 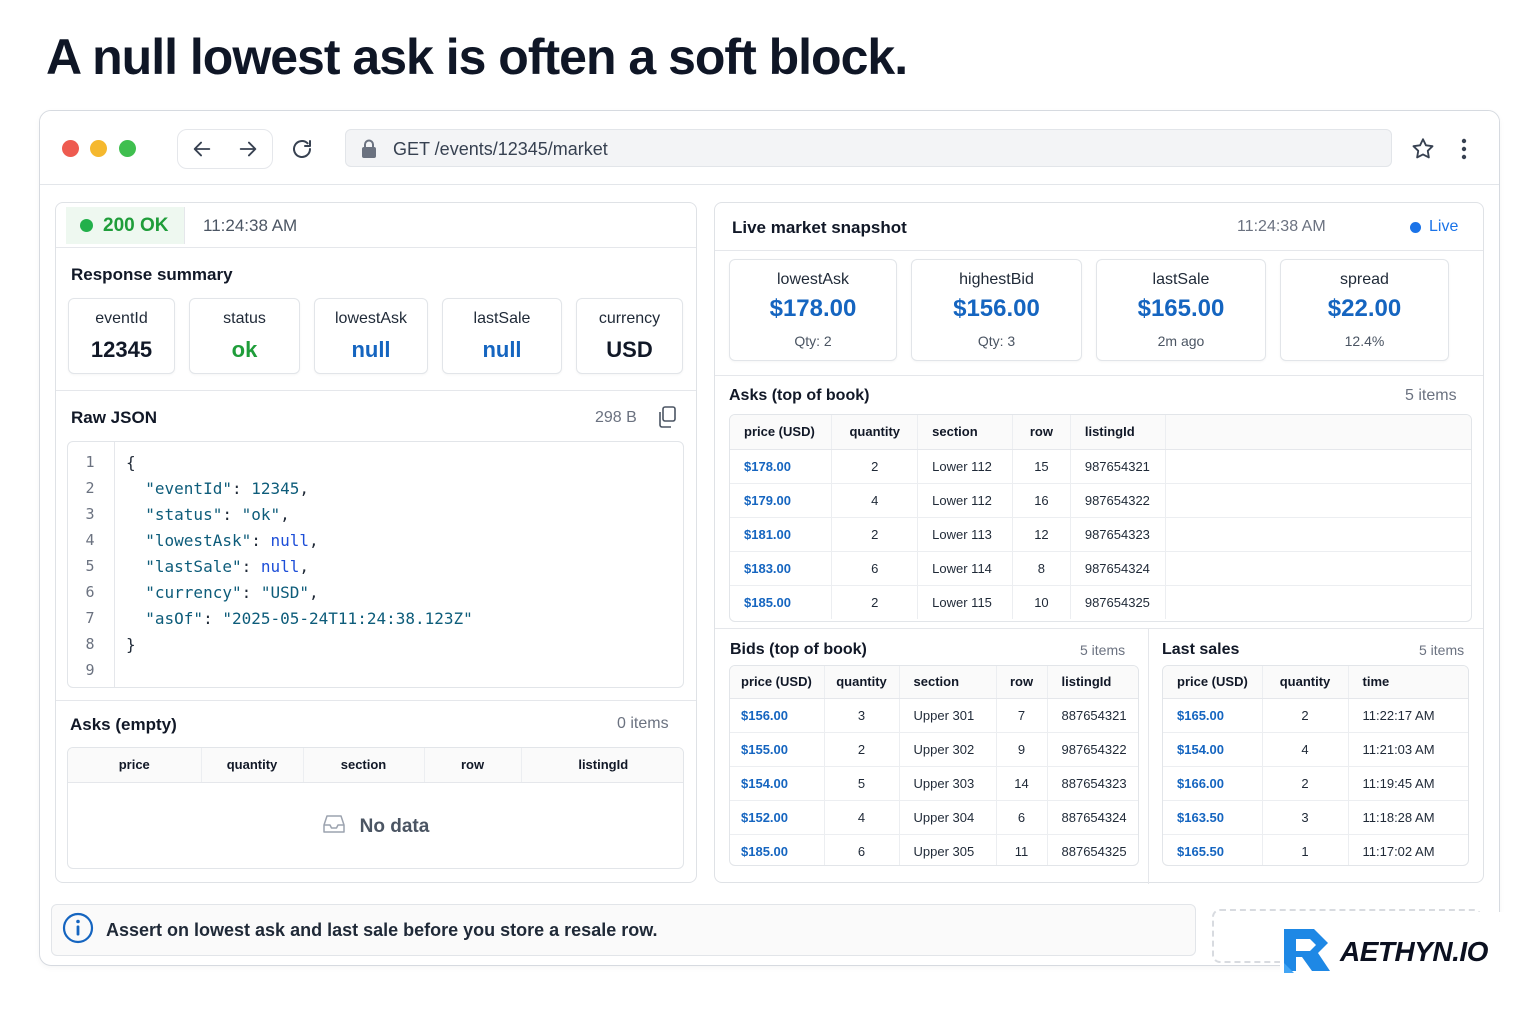 What do you see at coordinates (70, 148) in the screenshot?
I see `close-window-dot` at bounding box center [70, 148].